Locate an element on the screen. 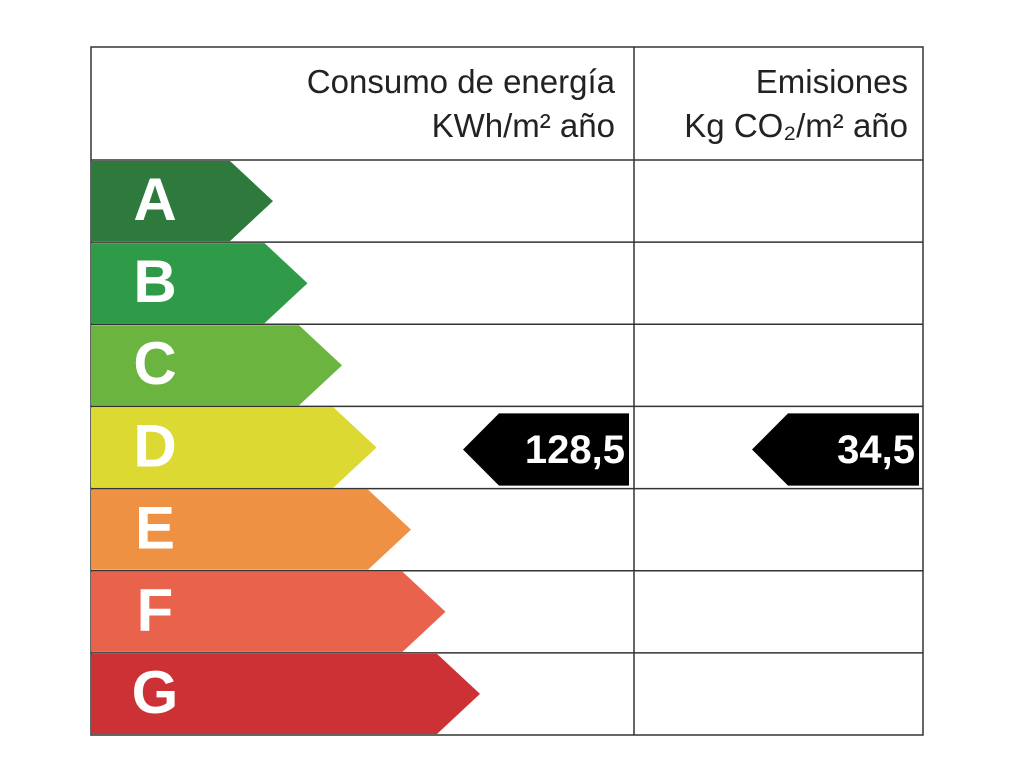 The height and width of the screenshot is (765, 1020). emissions-title: Emisiones is located at coordinates (832, 81).